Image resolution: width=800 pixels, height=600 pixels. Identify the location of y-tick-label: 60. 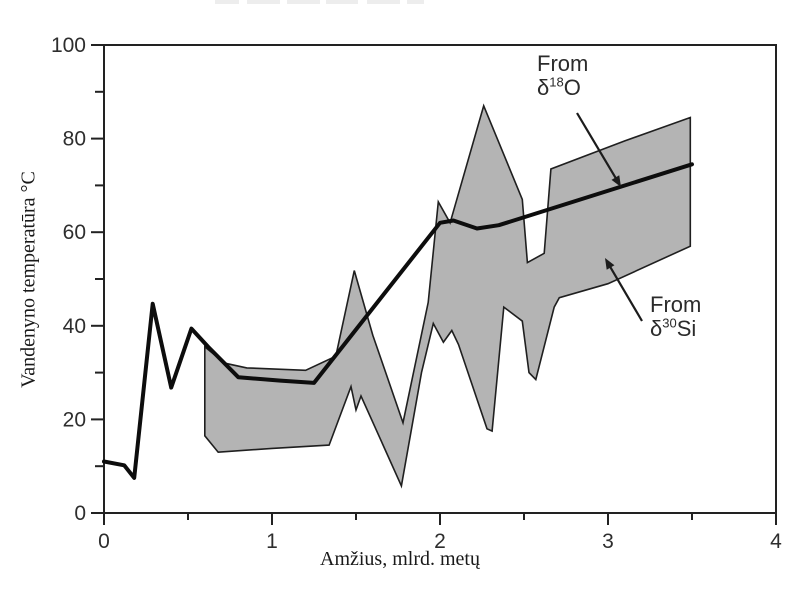
(74, 232).